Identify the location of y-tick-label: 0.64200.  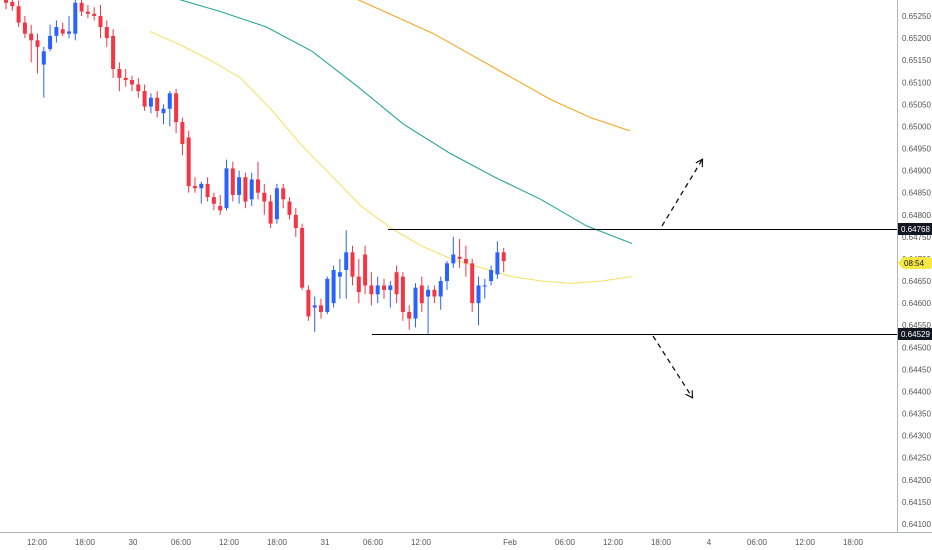
(916, 480).